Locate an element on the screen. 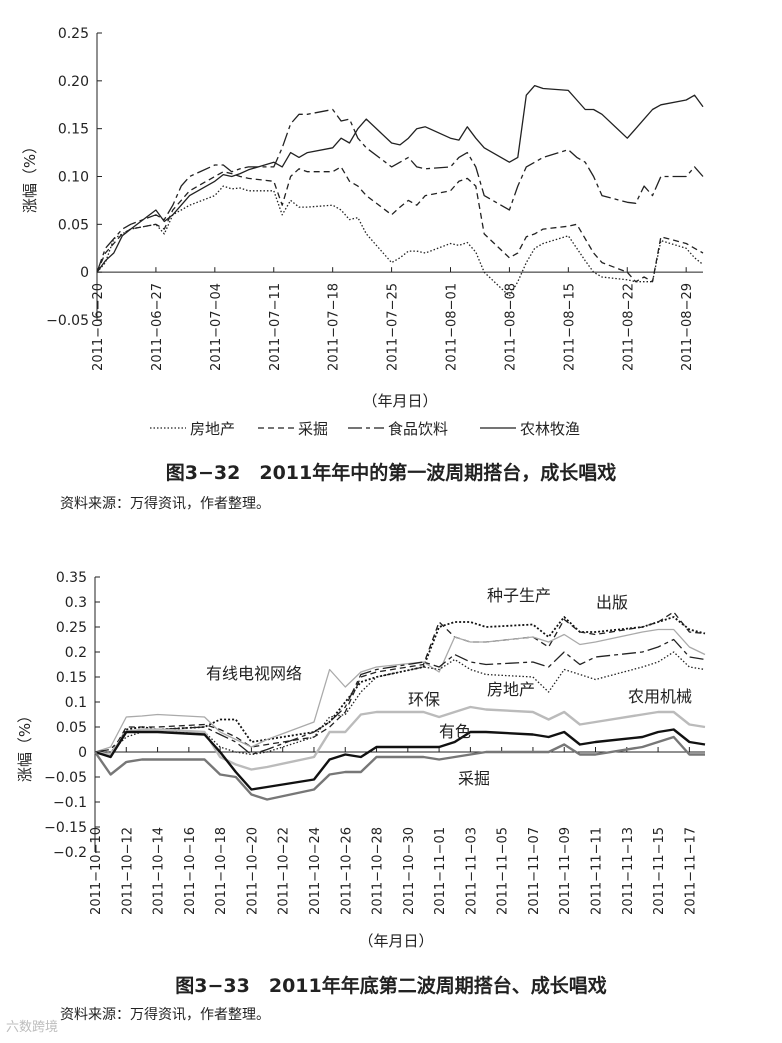 The image size is (782, 1043). x-tick-label: 2011−11−09 is located at coordinates (565, 871).